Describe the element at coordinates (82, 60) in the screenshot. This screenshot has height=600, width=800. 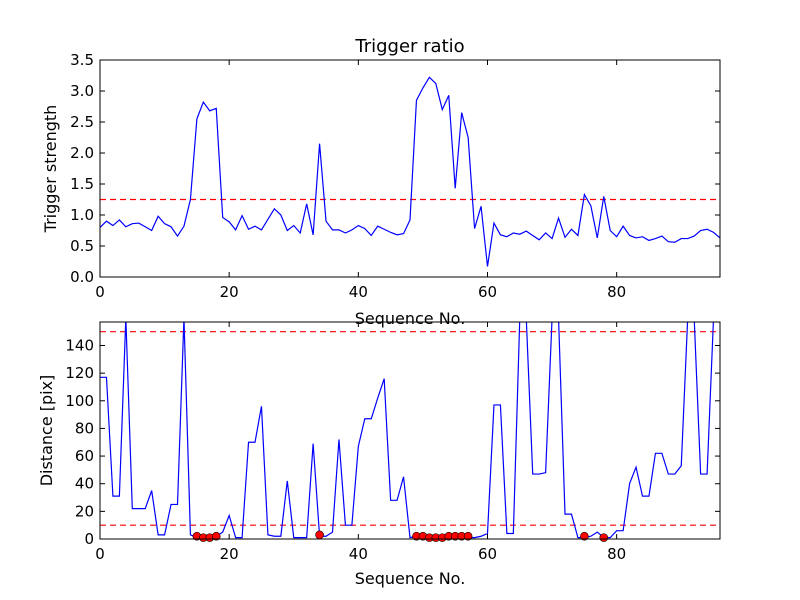
I see `y-tick-label: 3.5` at that location.